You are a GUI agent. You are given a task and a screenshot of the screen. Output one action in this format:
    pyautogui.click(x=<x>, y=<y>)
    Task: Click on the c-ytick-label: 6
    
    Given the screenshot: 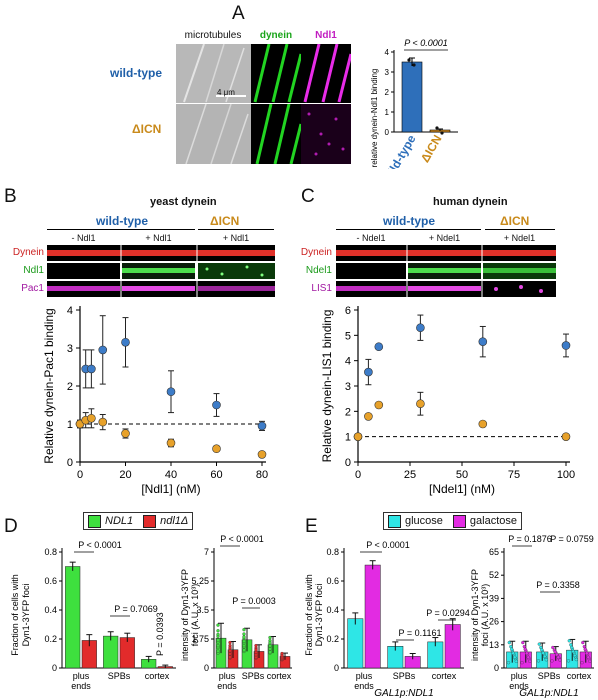 What is the action you would take?
    pyautogui.click(x=348, y=311)
    